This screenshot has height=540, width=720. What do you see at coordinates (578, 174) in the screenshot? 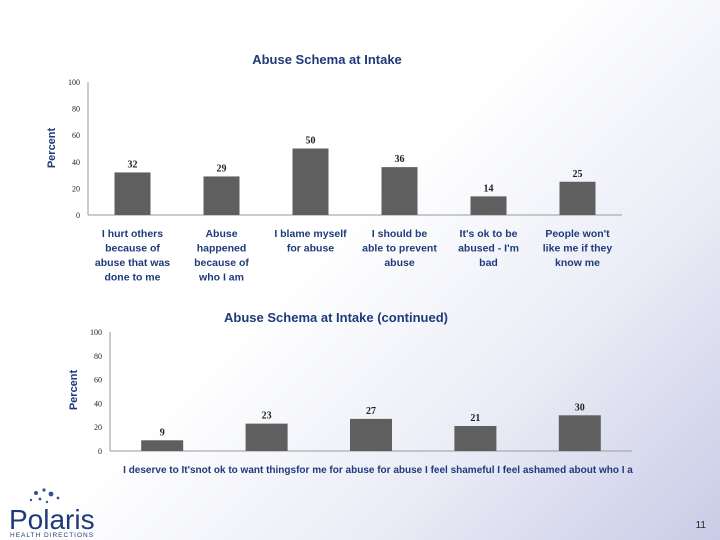
I see `chart-1-data-label: 25` at bounding box center [578, 174].